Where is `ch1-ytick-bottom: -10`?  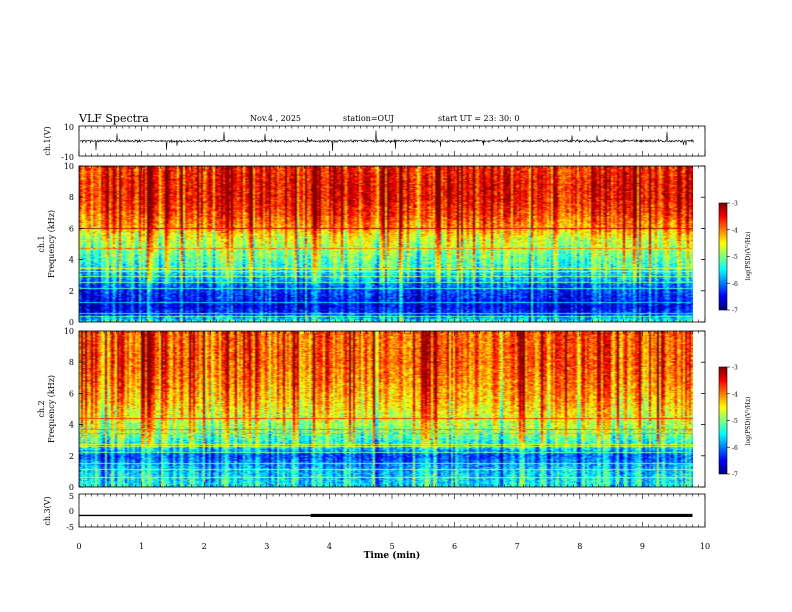 ch1-ytick-bottom: -10 is located at coordinates (67, 157).